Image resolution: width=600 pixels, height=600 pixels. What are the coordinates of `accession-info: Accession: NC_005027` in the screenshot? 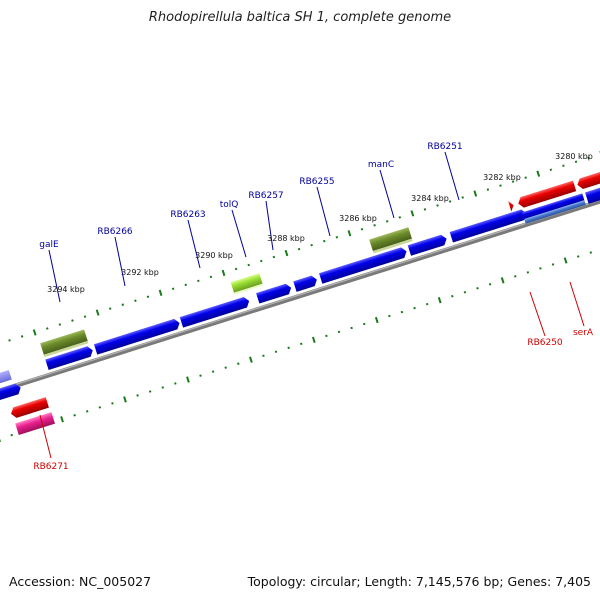 It's located at (80, 581).